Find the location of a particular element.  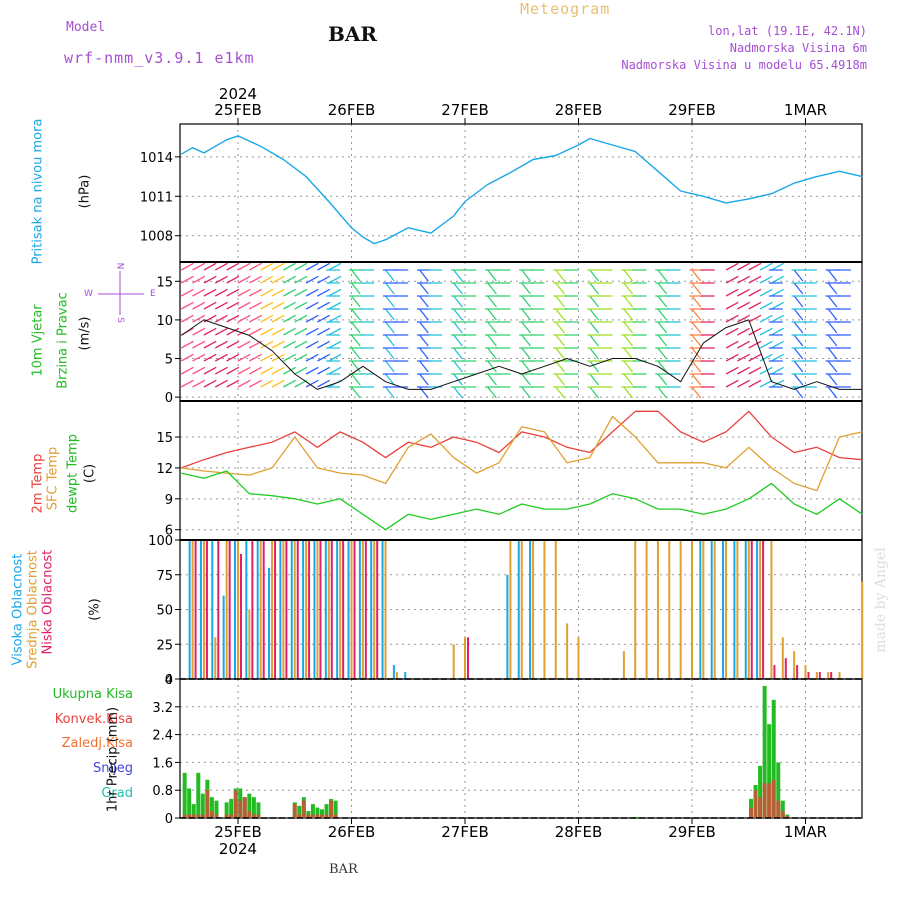

y-tick-label: 6 is located at coordinates (169, 531).